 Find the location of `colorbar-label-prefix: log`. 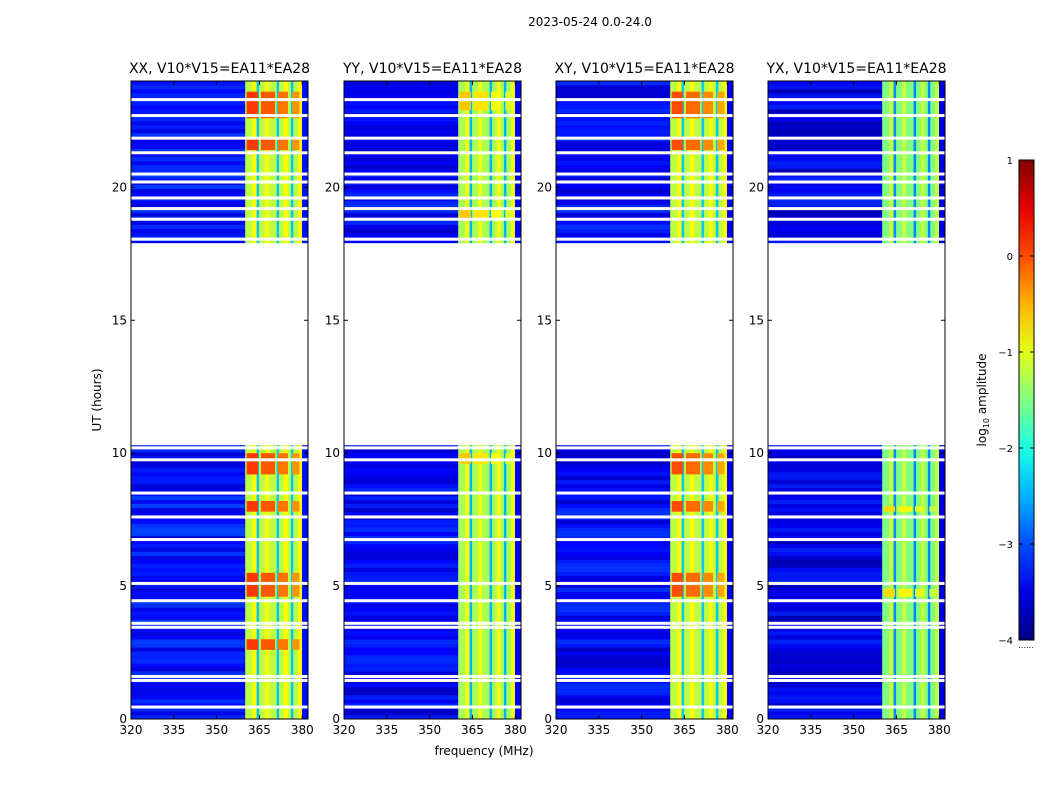

colorbar-label-prefix: log is located at coordinates (982, 437).